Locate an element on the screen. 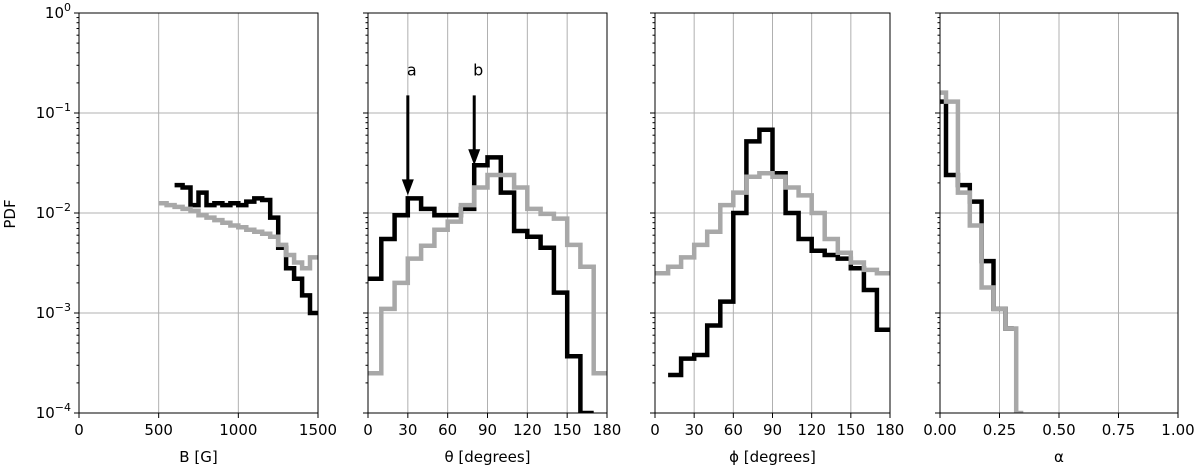 The image size is (1200, 467). x-tick-label: 0.50 is located at coordinates (1058, 430).